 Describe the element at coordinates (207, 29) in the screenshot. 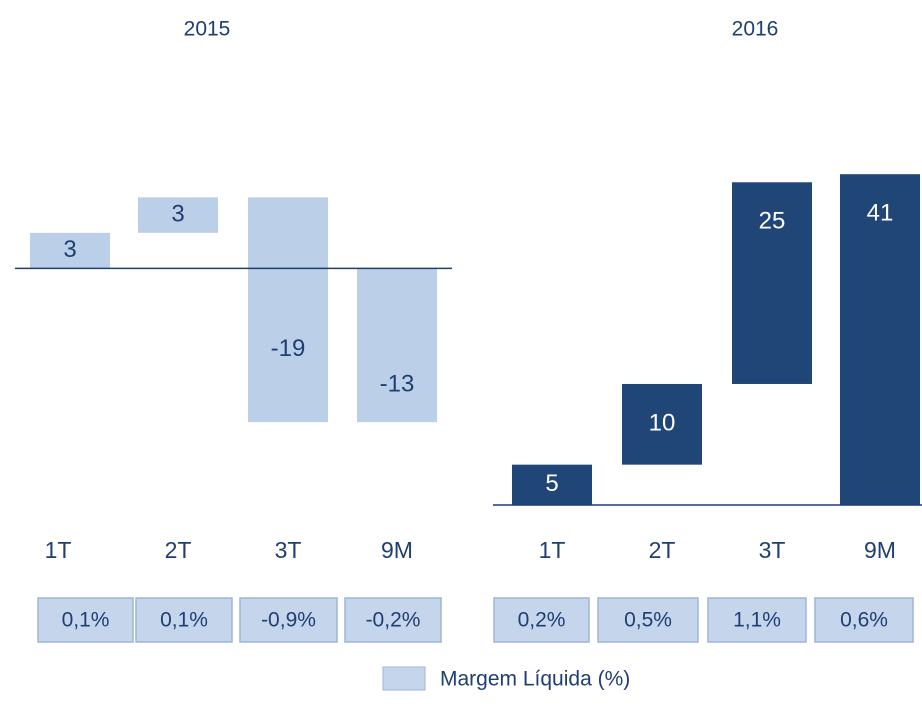

I see `chart-title: 2015` at that location.